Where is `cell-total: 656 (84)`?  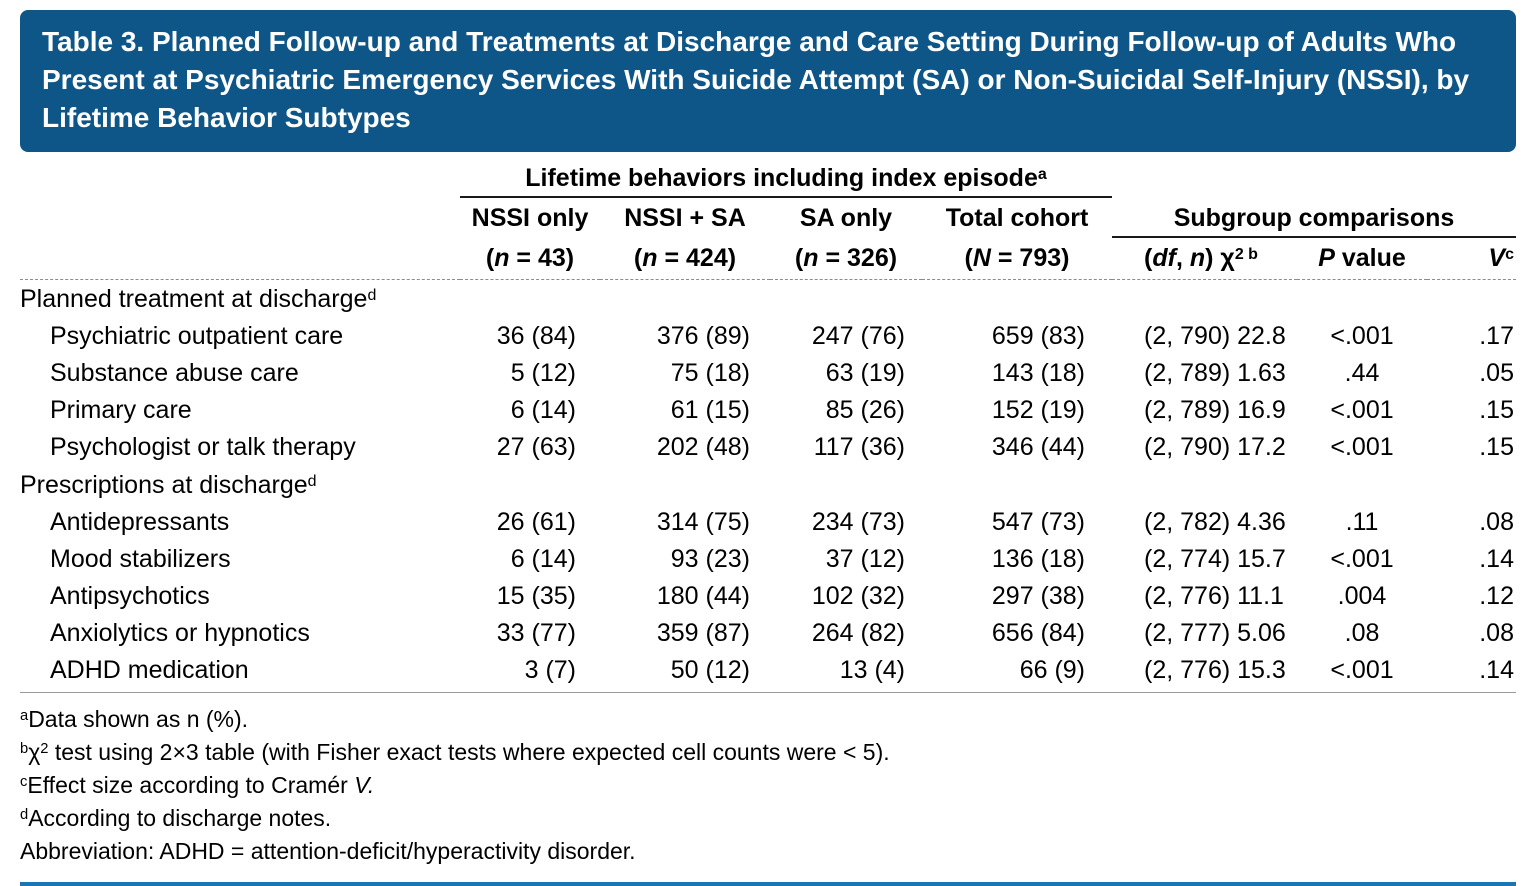
cell-total: 656 (84) is located at coordinates (1038, 633).